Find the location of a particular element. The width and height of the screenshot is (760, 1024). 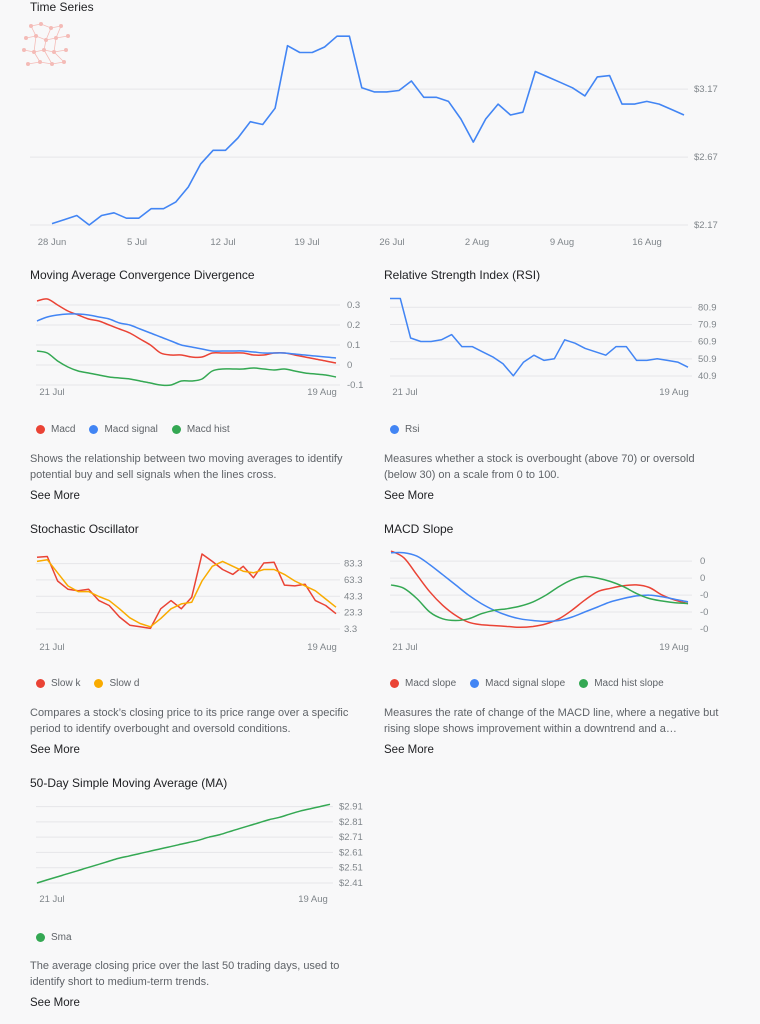

y-tick-label: 70.9 is located at coordinates (707, 324).